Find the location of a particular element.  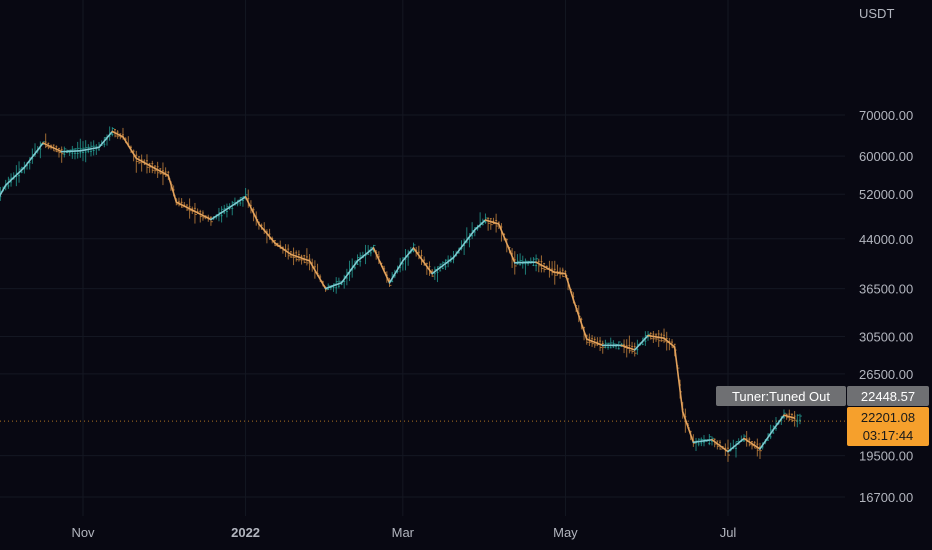

y-tick-label: 19500.00 is located at coordinates (886, 456).